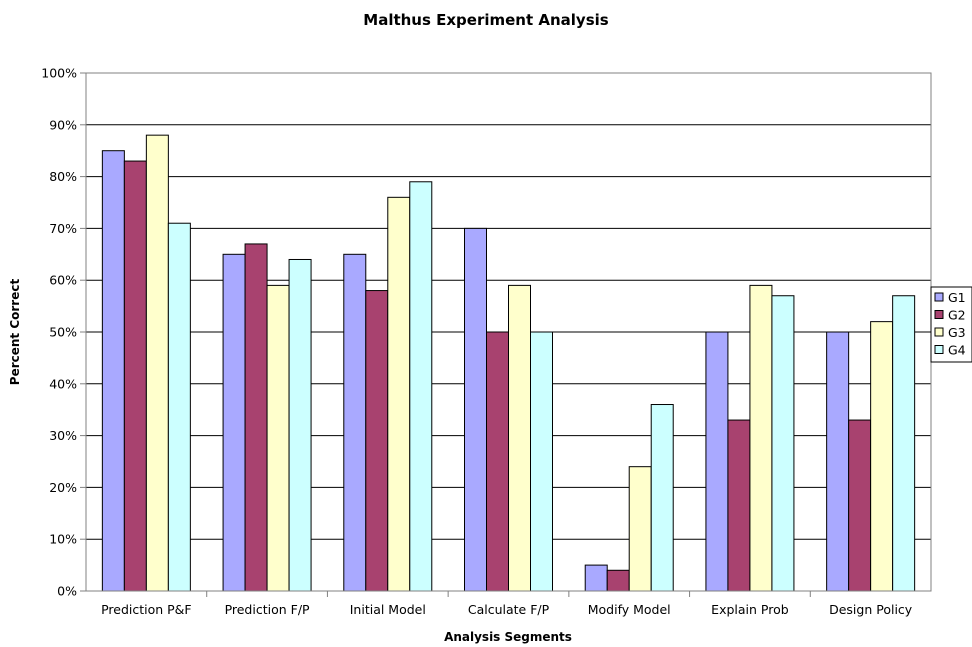  Describe the element at coordinates (267, 609) in the screenshot. I see `x-tick-label: Prediction F/P` at that location.